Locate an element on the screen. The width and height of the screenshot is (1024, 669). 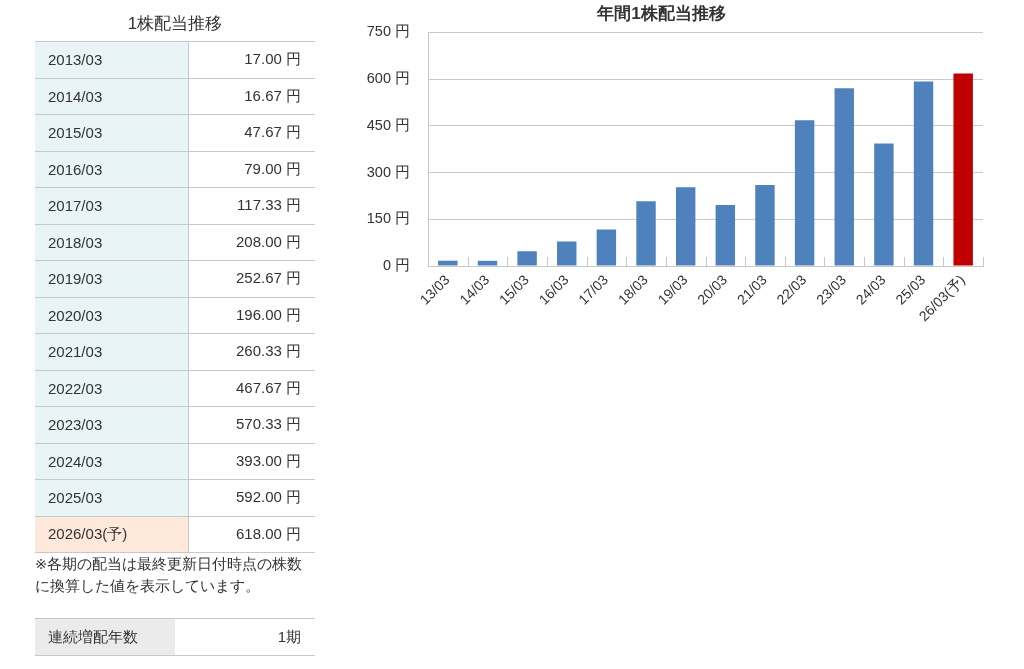
y-tick-label: 750 円 is located at coordinates (388, 31).